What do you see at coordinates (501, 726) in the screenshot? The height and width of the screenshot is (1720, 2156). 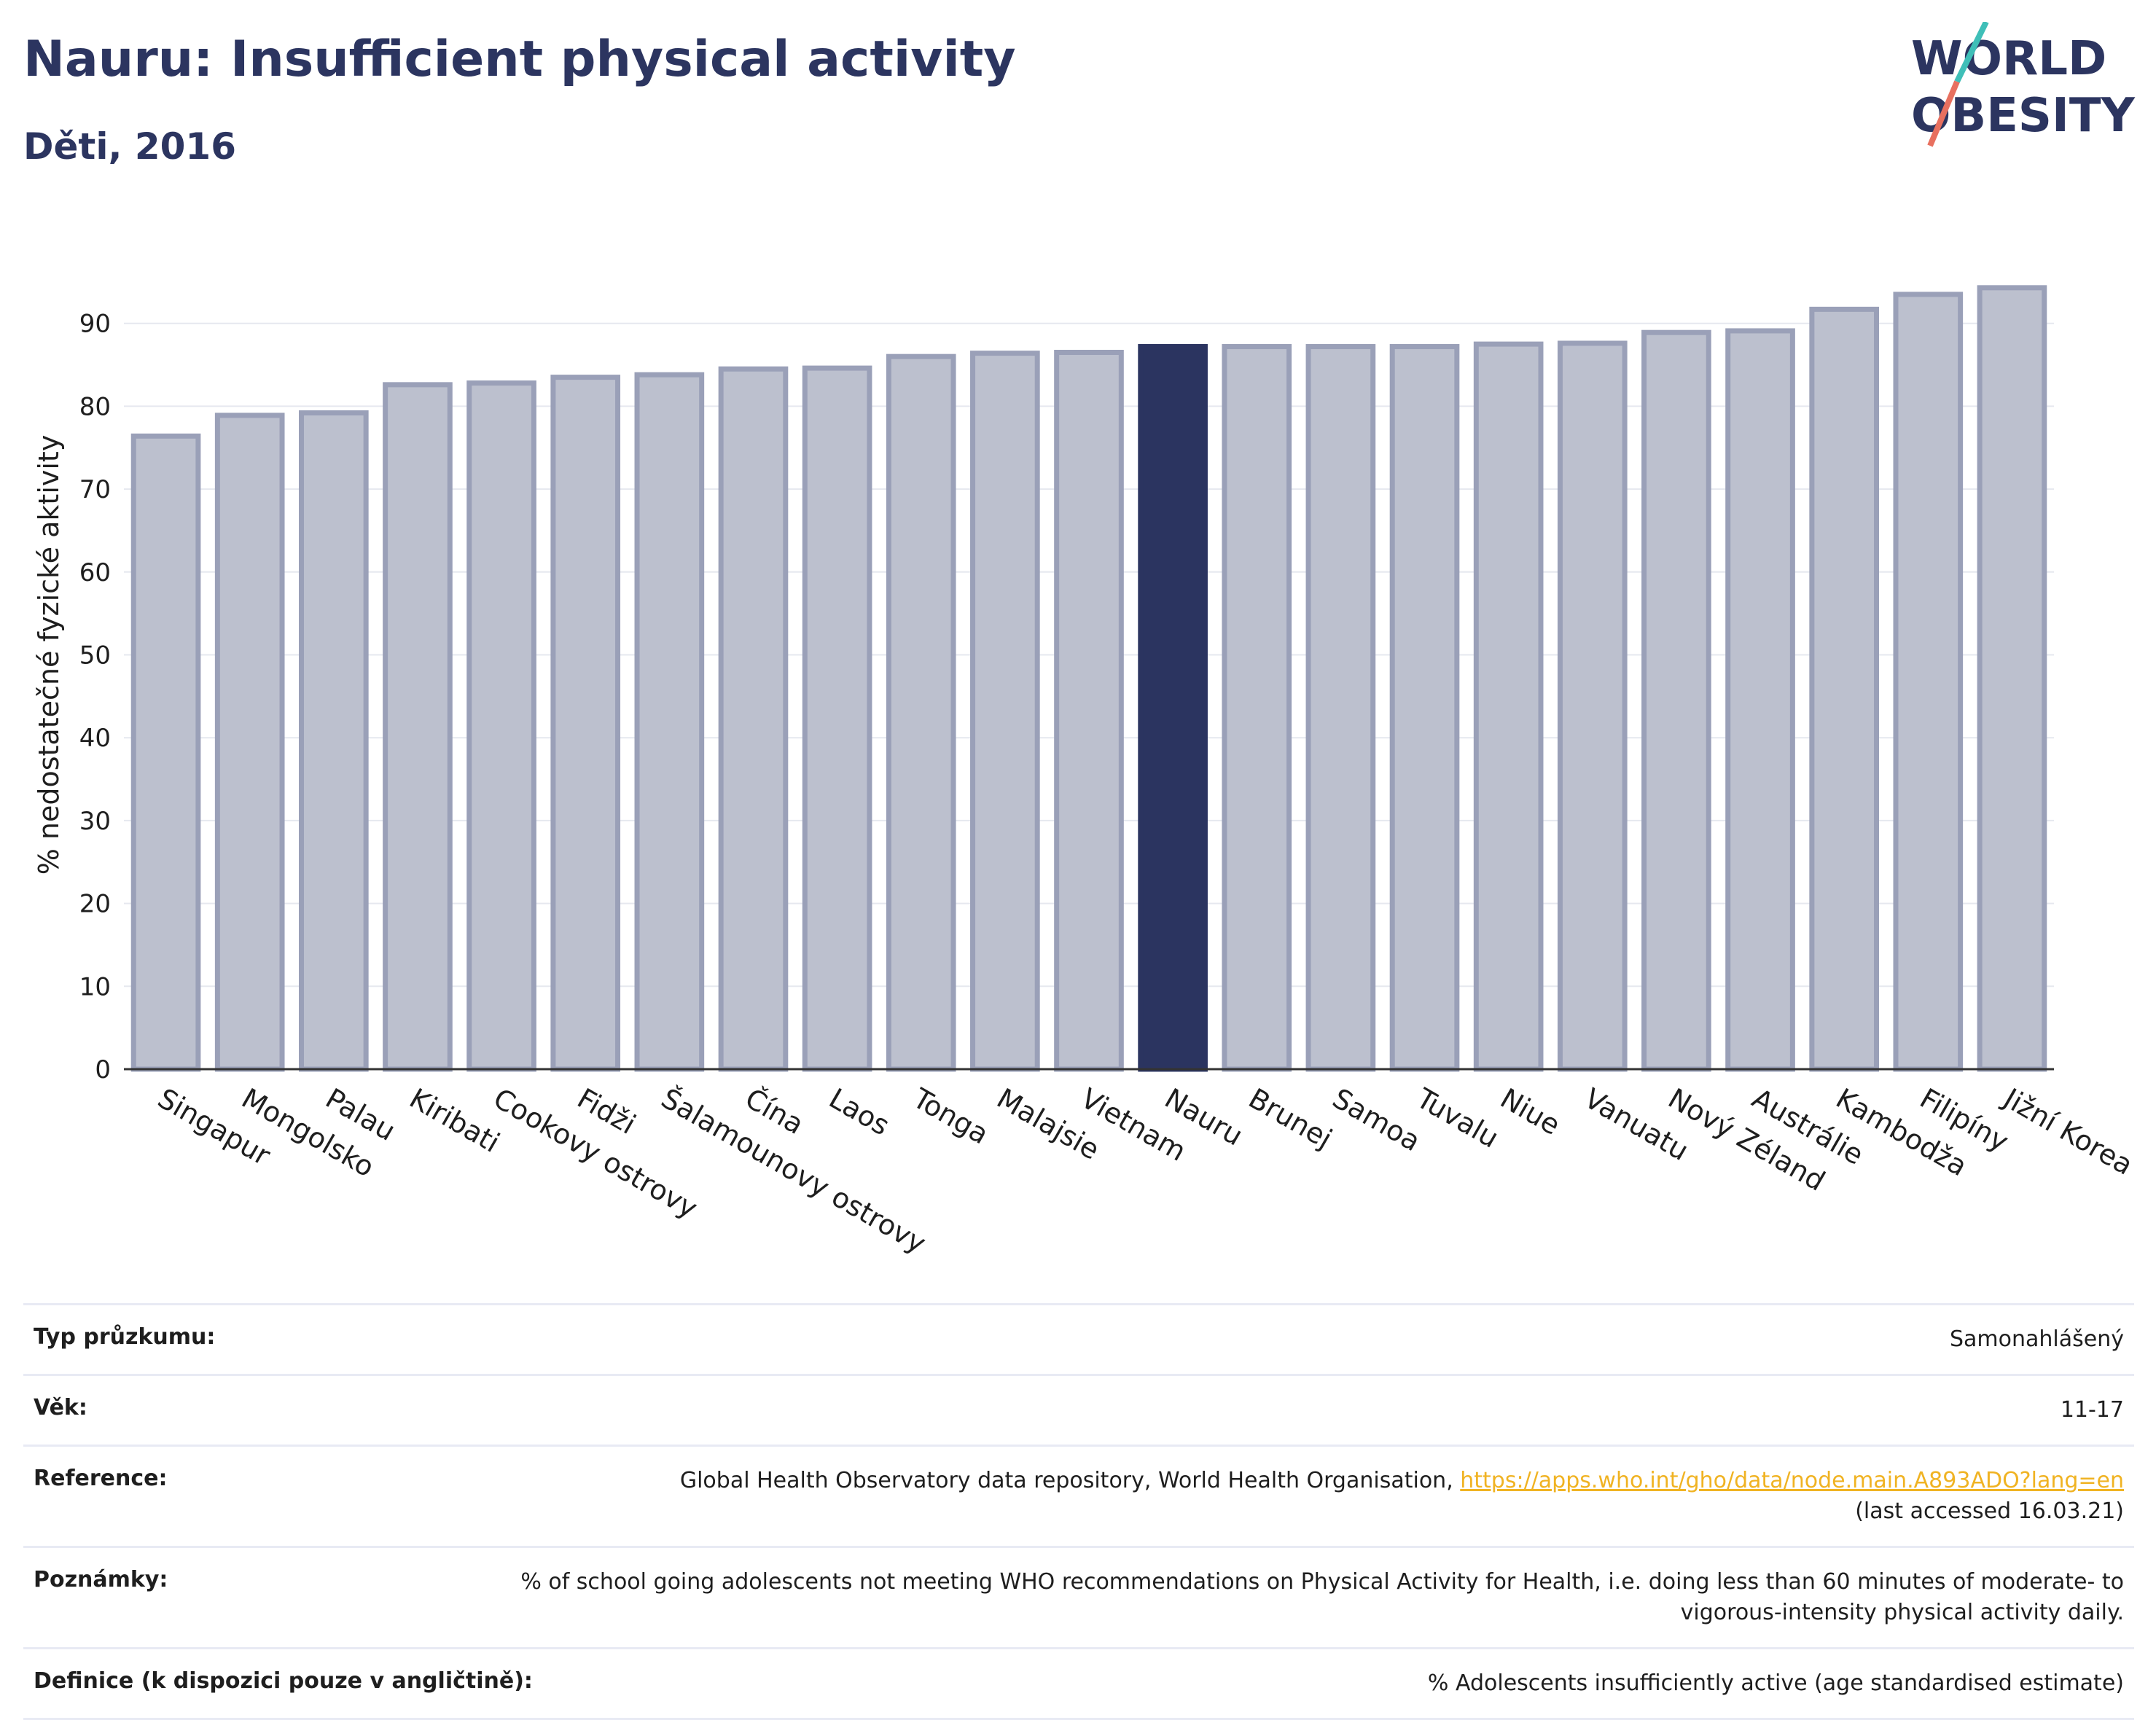 I see `bar-cookovy-ostrovy` at bounding box center [501, 726].